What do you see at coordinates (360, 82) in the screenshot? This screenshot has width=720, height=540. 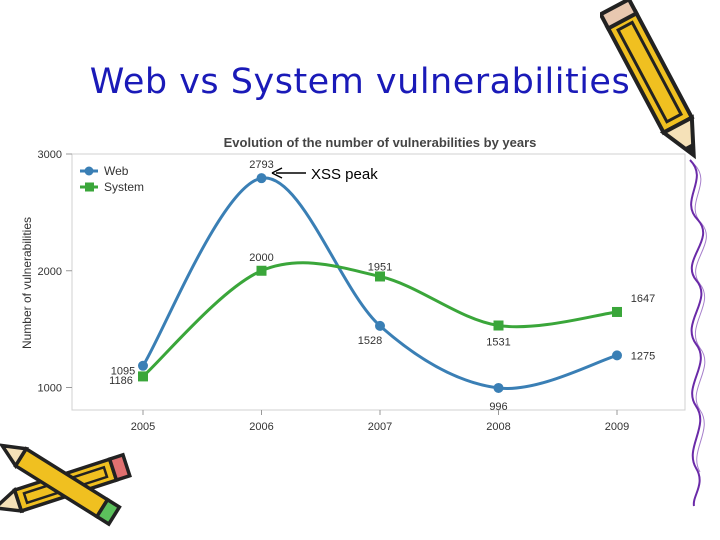 I see `slide-title: Web vs System vulnerabilities` at bounding box center [360, 82].